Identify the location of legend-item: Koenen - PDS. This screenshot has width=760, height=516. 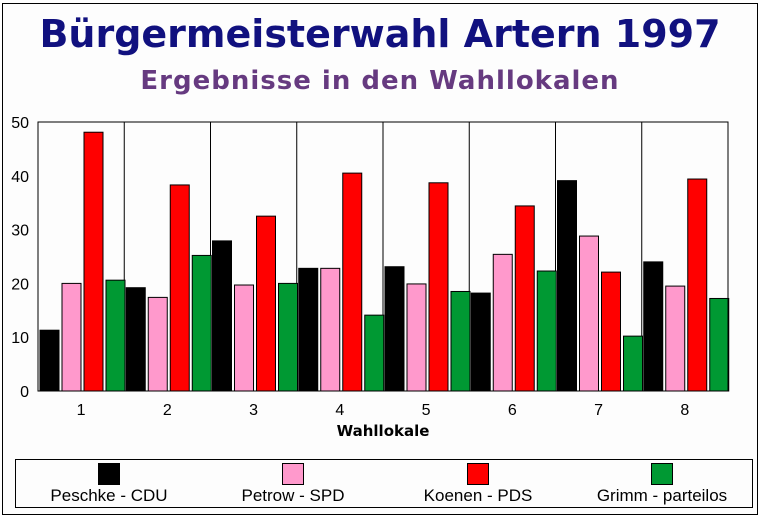
(478, 483).